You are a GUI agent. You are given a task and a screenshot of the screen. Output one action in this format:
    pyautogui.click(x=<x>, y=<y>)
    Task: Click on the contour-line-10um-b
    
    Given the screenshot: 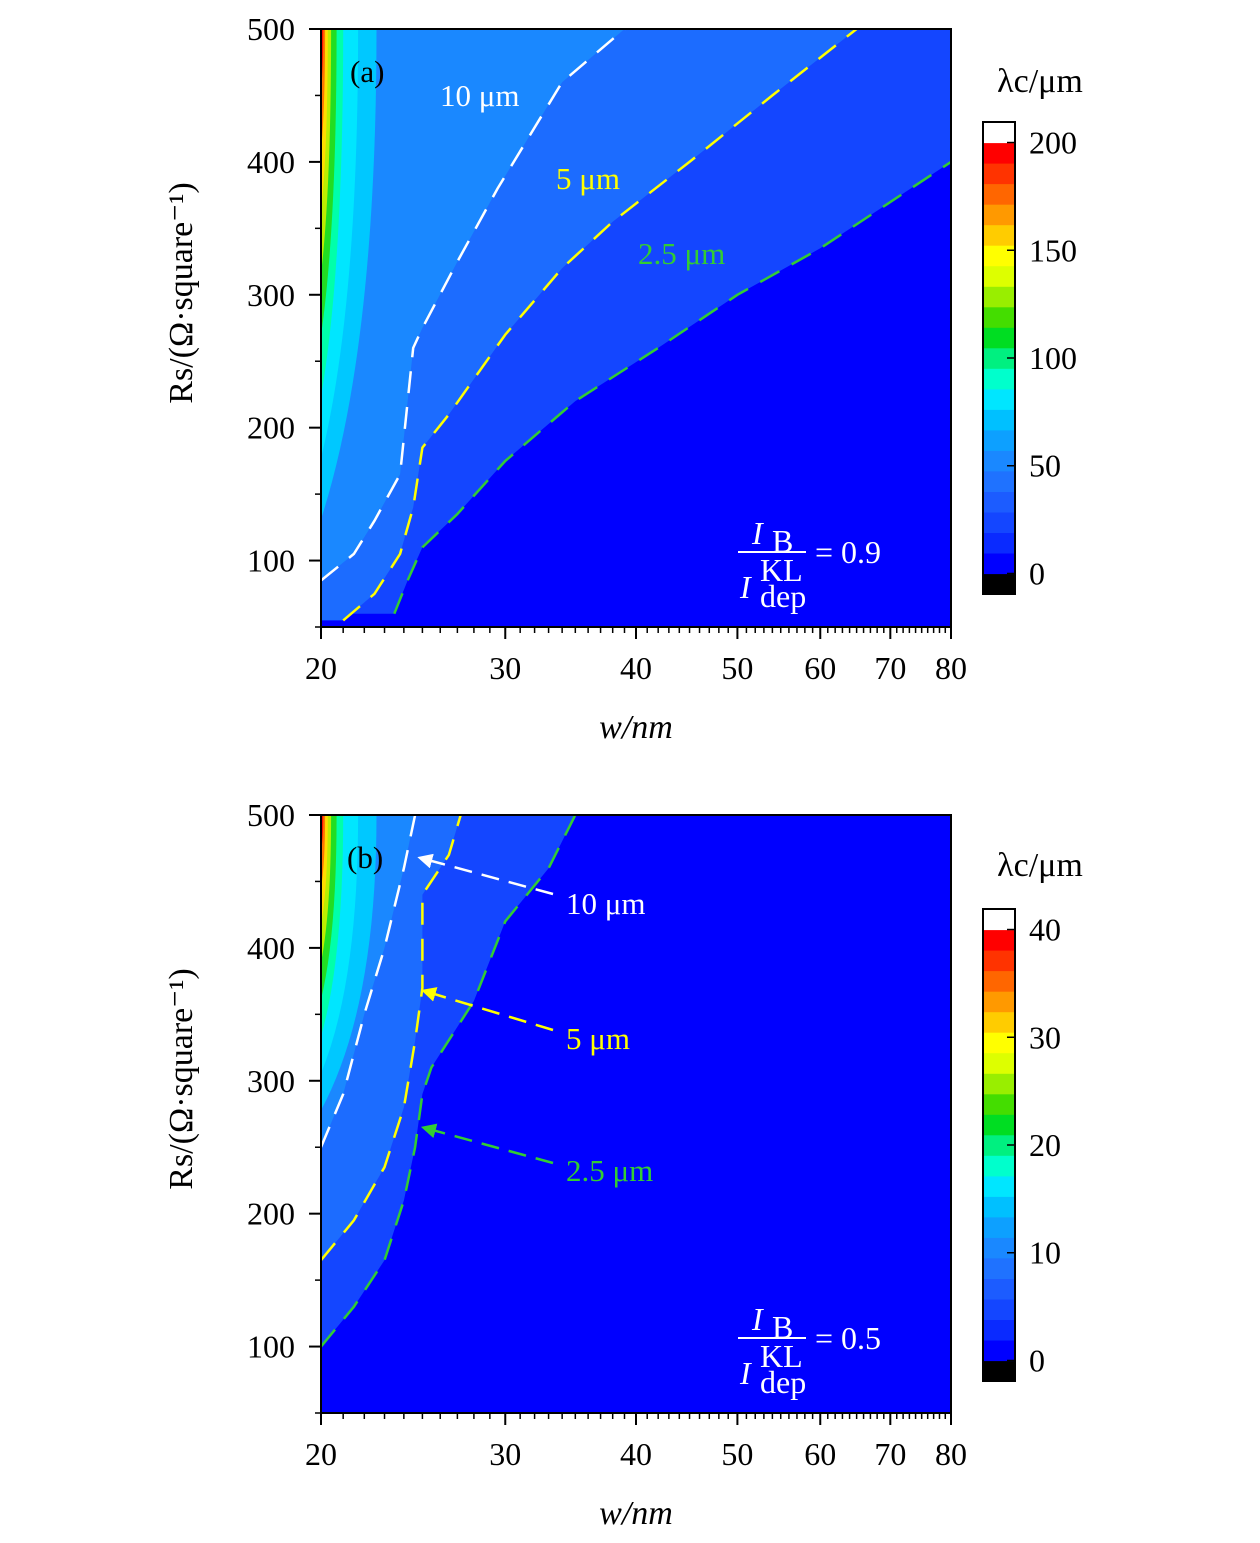 What is the action you would take?
    pyautogui.click(x=368, y=981)
    